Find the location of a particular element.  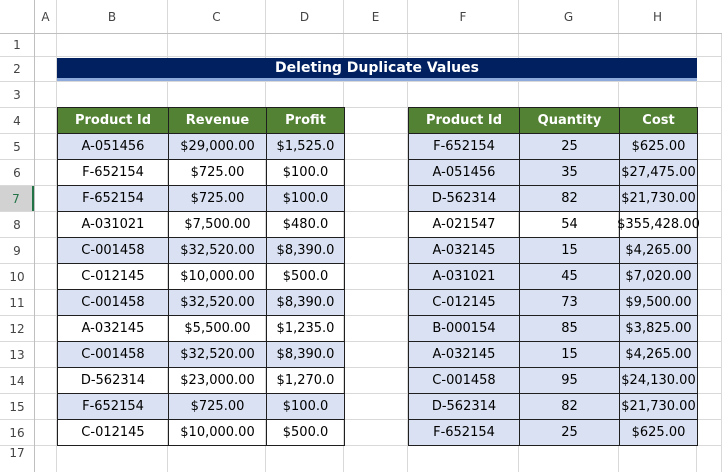

table-cell: 45 is located at coordinates (569, 276).